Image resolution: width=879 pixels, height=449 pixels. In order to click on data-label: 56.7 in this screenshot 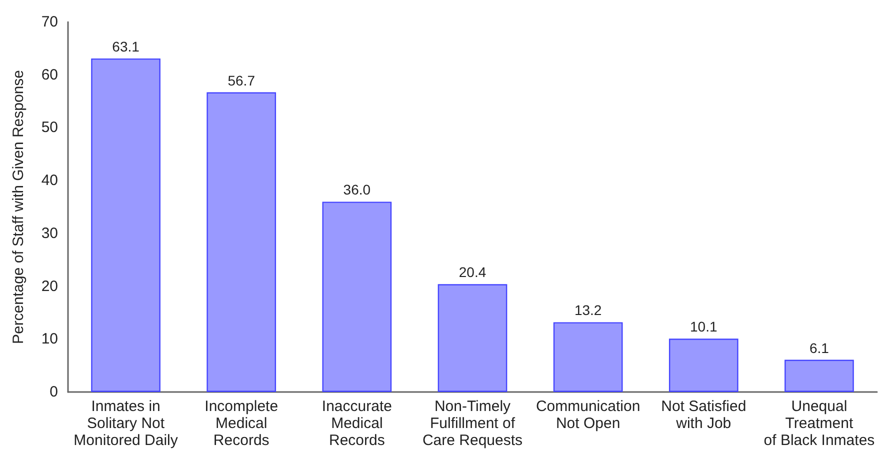, I will do `click(242, 80)`.